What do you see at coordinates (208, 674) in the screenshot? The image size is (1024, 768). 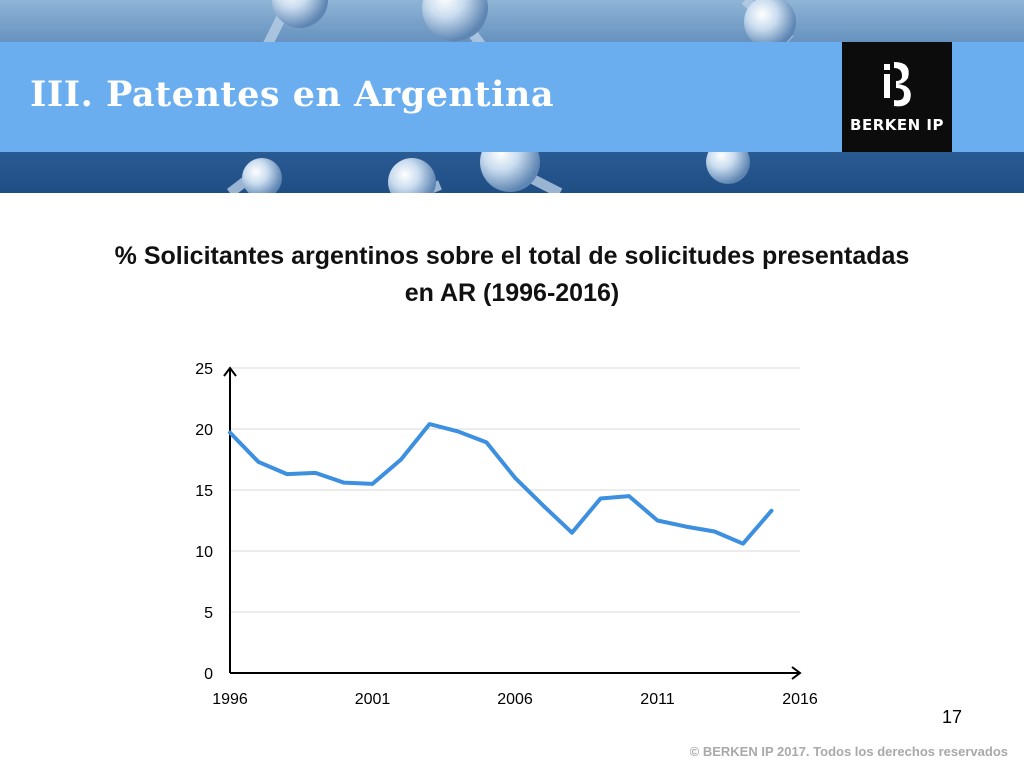 I see `y-tick-label: 0` at bounding box center [208, 674].